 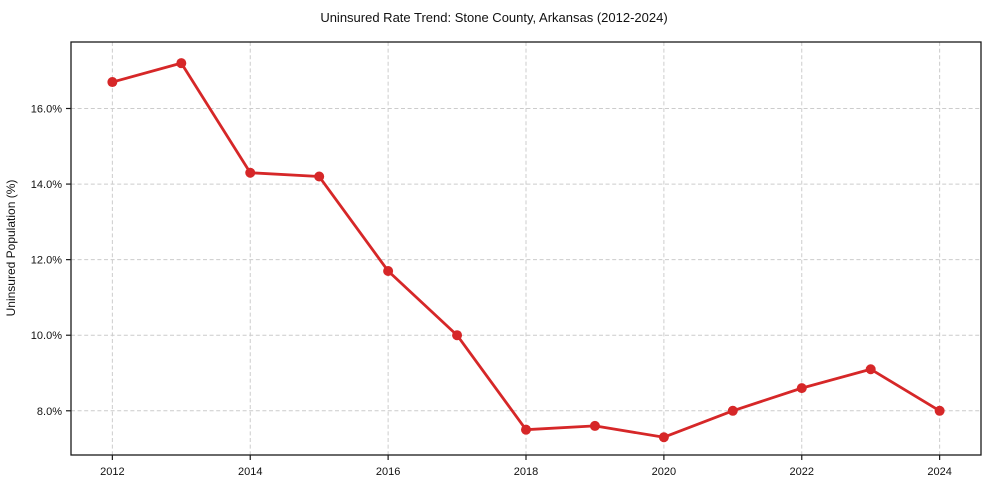 What do you see at coordinates (46, 261) in the screenshot?
I see `y-tick-label: 12.0%` at bounding box center [46, 261].